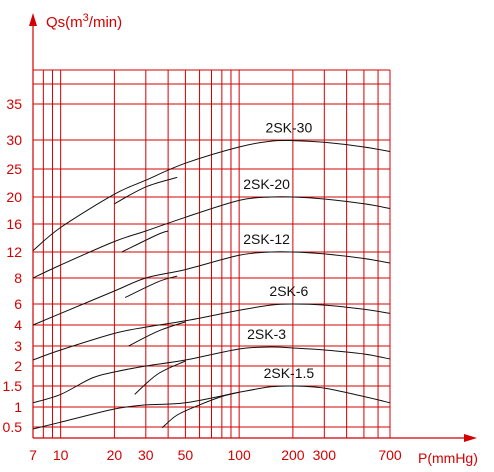 This screenshot has width=494, height=472. What do you see at coordinates (288, 291) in the screenshot?
I see `series-label: 2SK-6` at bounding box center [288, 291].